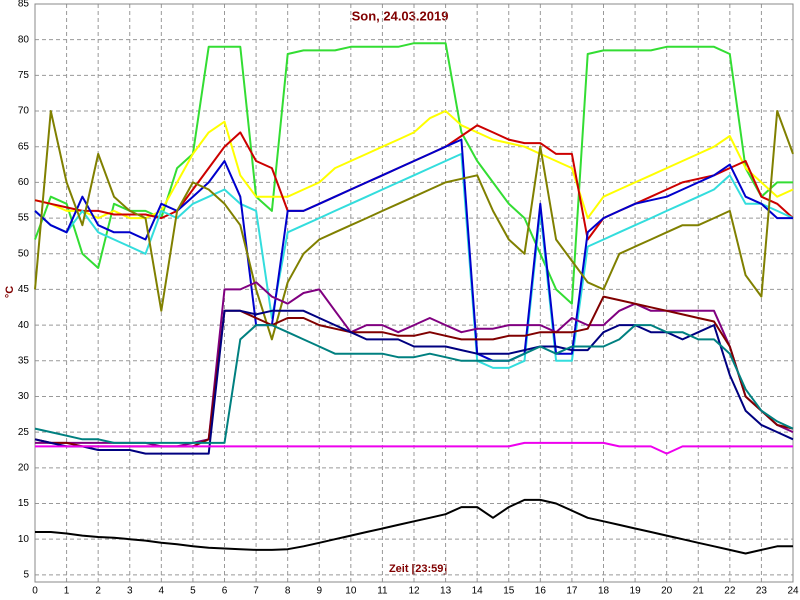  I want to click on x-tick-label: 20, so click(667, 591).